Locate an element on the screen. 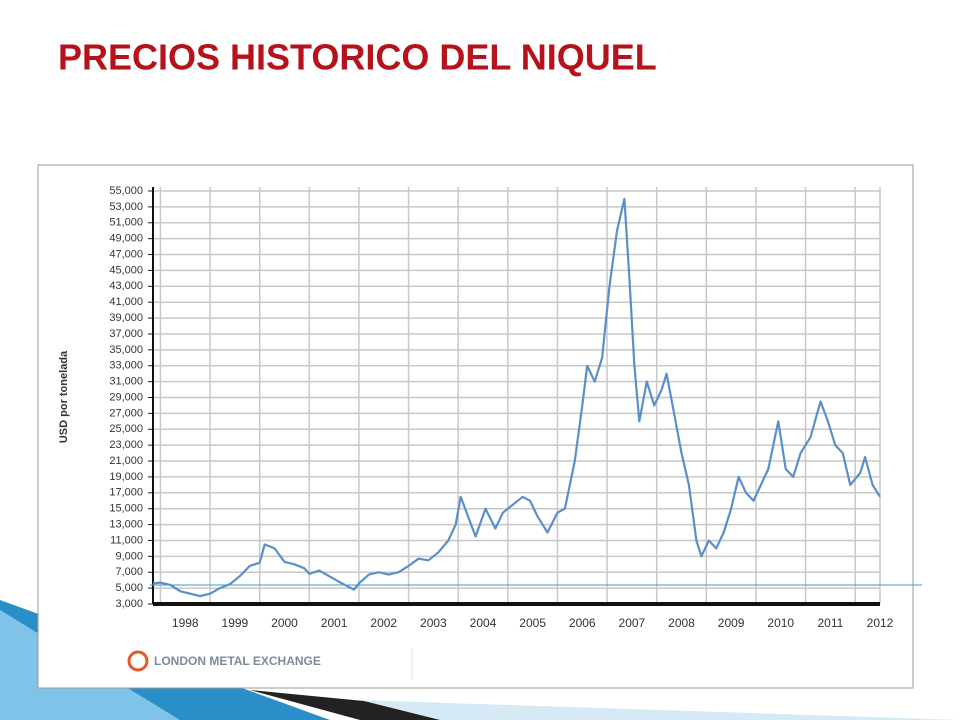 The image size is (960, 720). slide-title: PRECIOS HISTORICO DEL NIQUEL is located at coordinates (357, 57).